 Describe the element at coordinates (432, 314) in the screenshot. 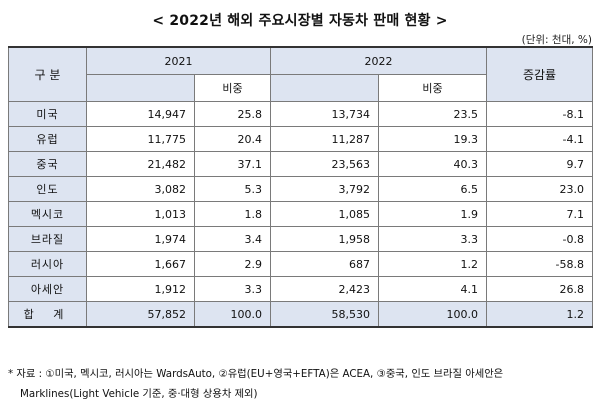

I see `total-2022-share: 100.0` at that location.